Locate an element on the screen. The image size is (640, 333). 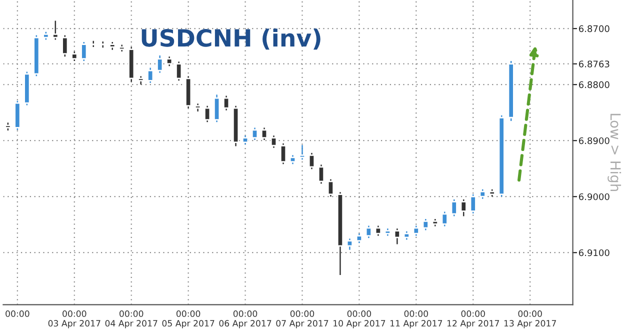
x-tick-label: 00:00 07 Apr 2017 is located at coordinates (302, 319).